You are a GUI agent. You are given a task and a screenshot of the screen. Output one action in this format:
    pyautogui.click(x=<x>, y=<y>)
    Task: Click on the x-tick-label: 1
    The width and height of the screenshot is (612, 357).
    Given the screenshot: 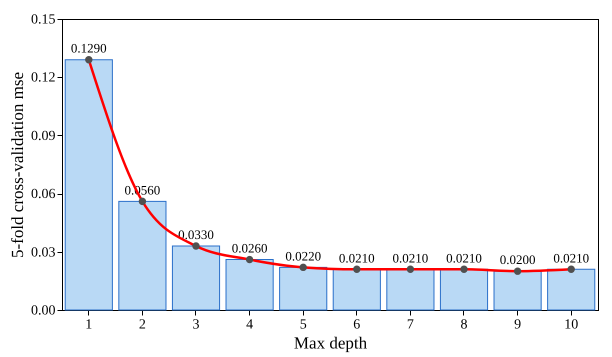 What is the action you would take?
    pyautogui.click(x=88, y=325)
    